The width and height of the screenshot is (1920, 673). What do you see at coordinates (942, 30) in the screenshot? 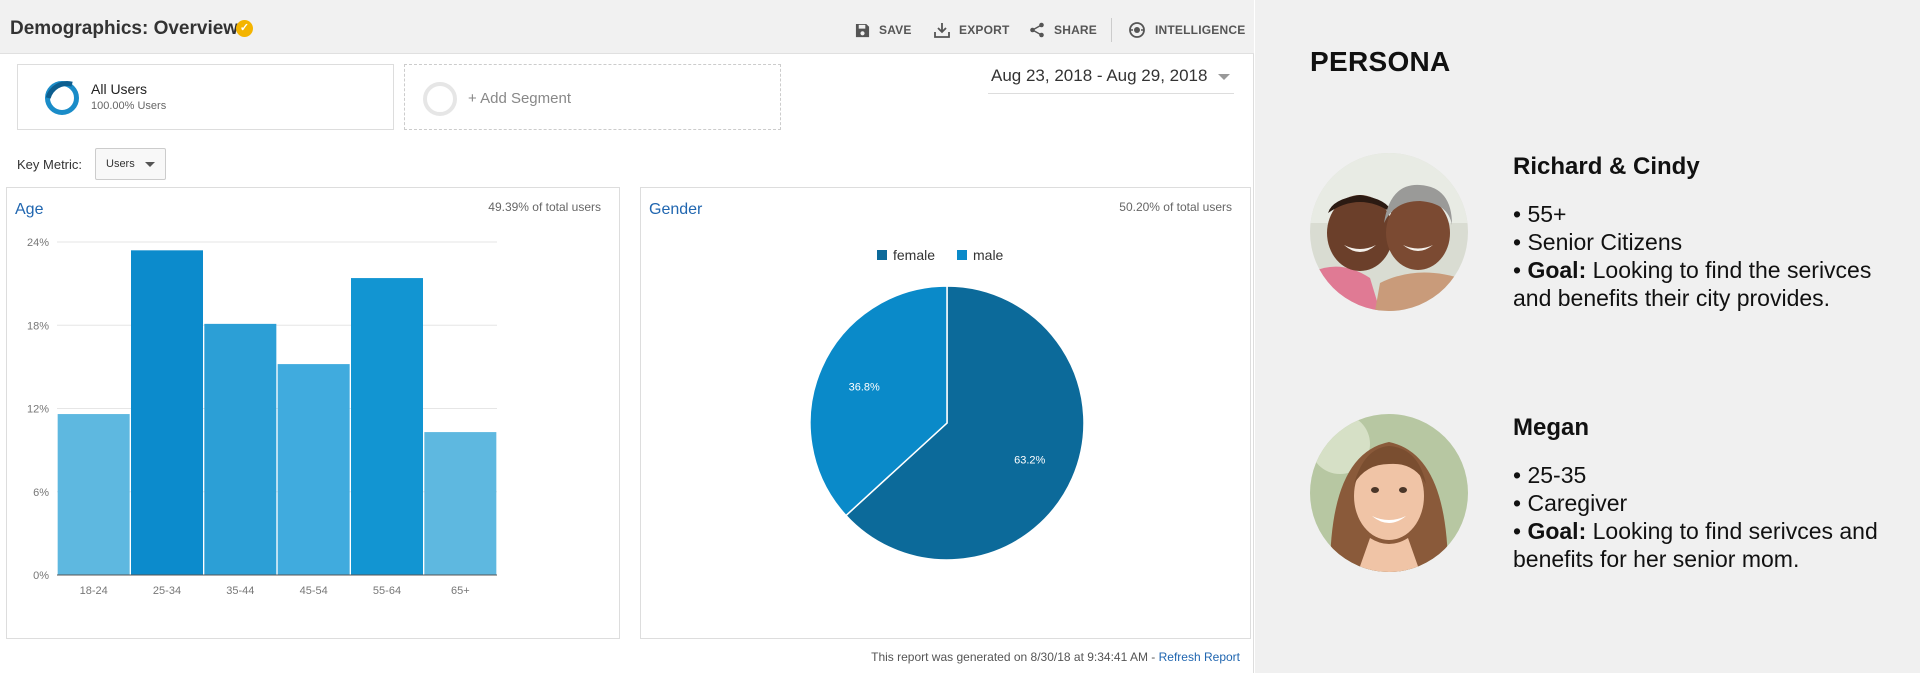
I see `export-icon` at bounding box center [942, 30].